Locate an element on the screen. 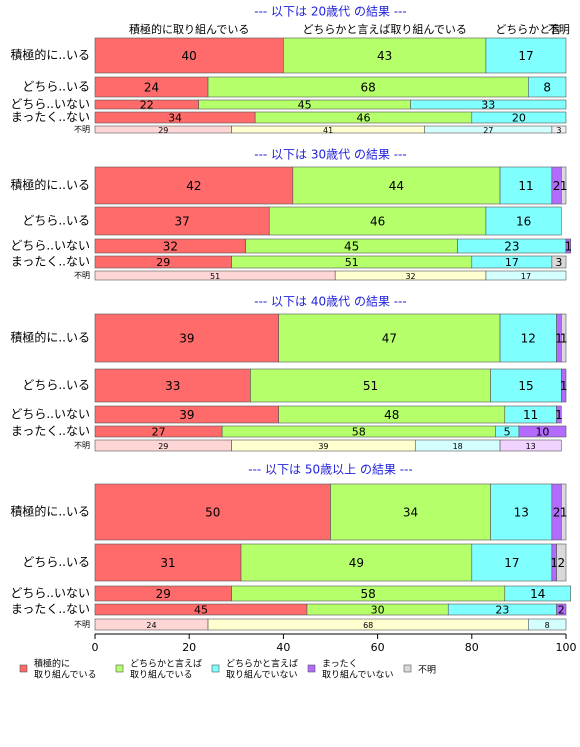 The image size is (580, 747). panel-title: --- 以下は 40歳代 の結果 --- is located at coordinates (330, 302).